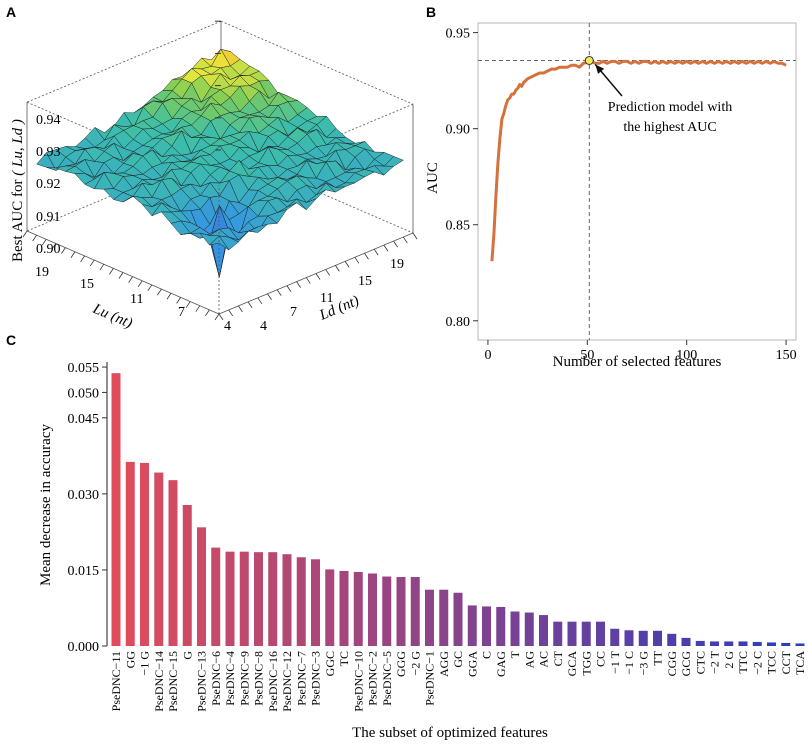 Image resolution: width=808 pixels, height=745 pixels. What do you see at coordinates (218, 243) in the screenshot?
I see `surface-cell` at bounding box center [218, 243].